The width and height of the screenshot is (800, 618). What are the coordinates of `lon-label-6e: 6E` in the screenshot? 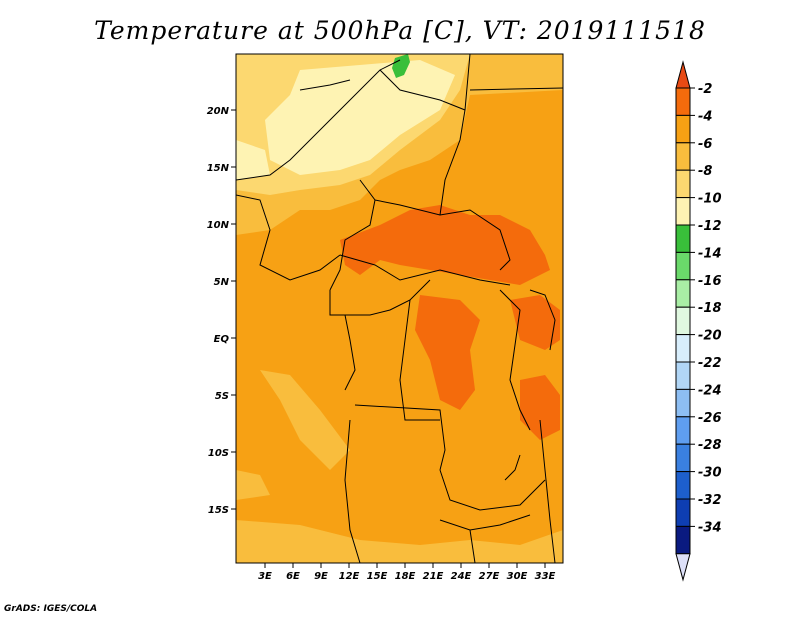 It's located at (293, 576).